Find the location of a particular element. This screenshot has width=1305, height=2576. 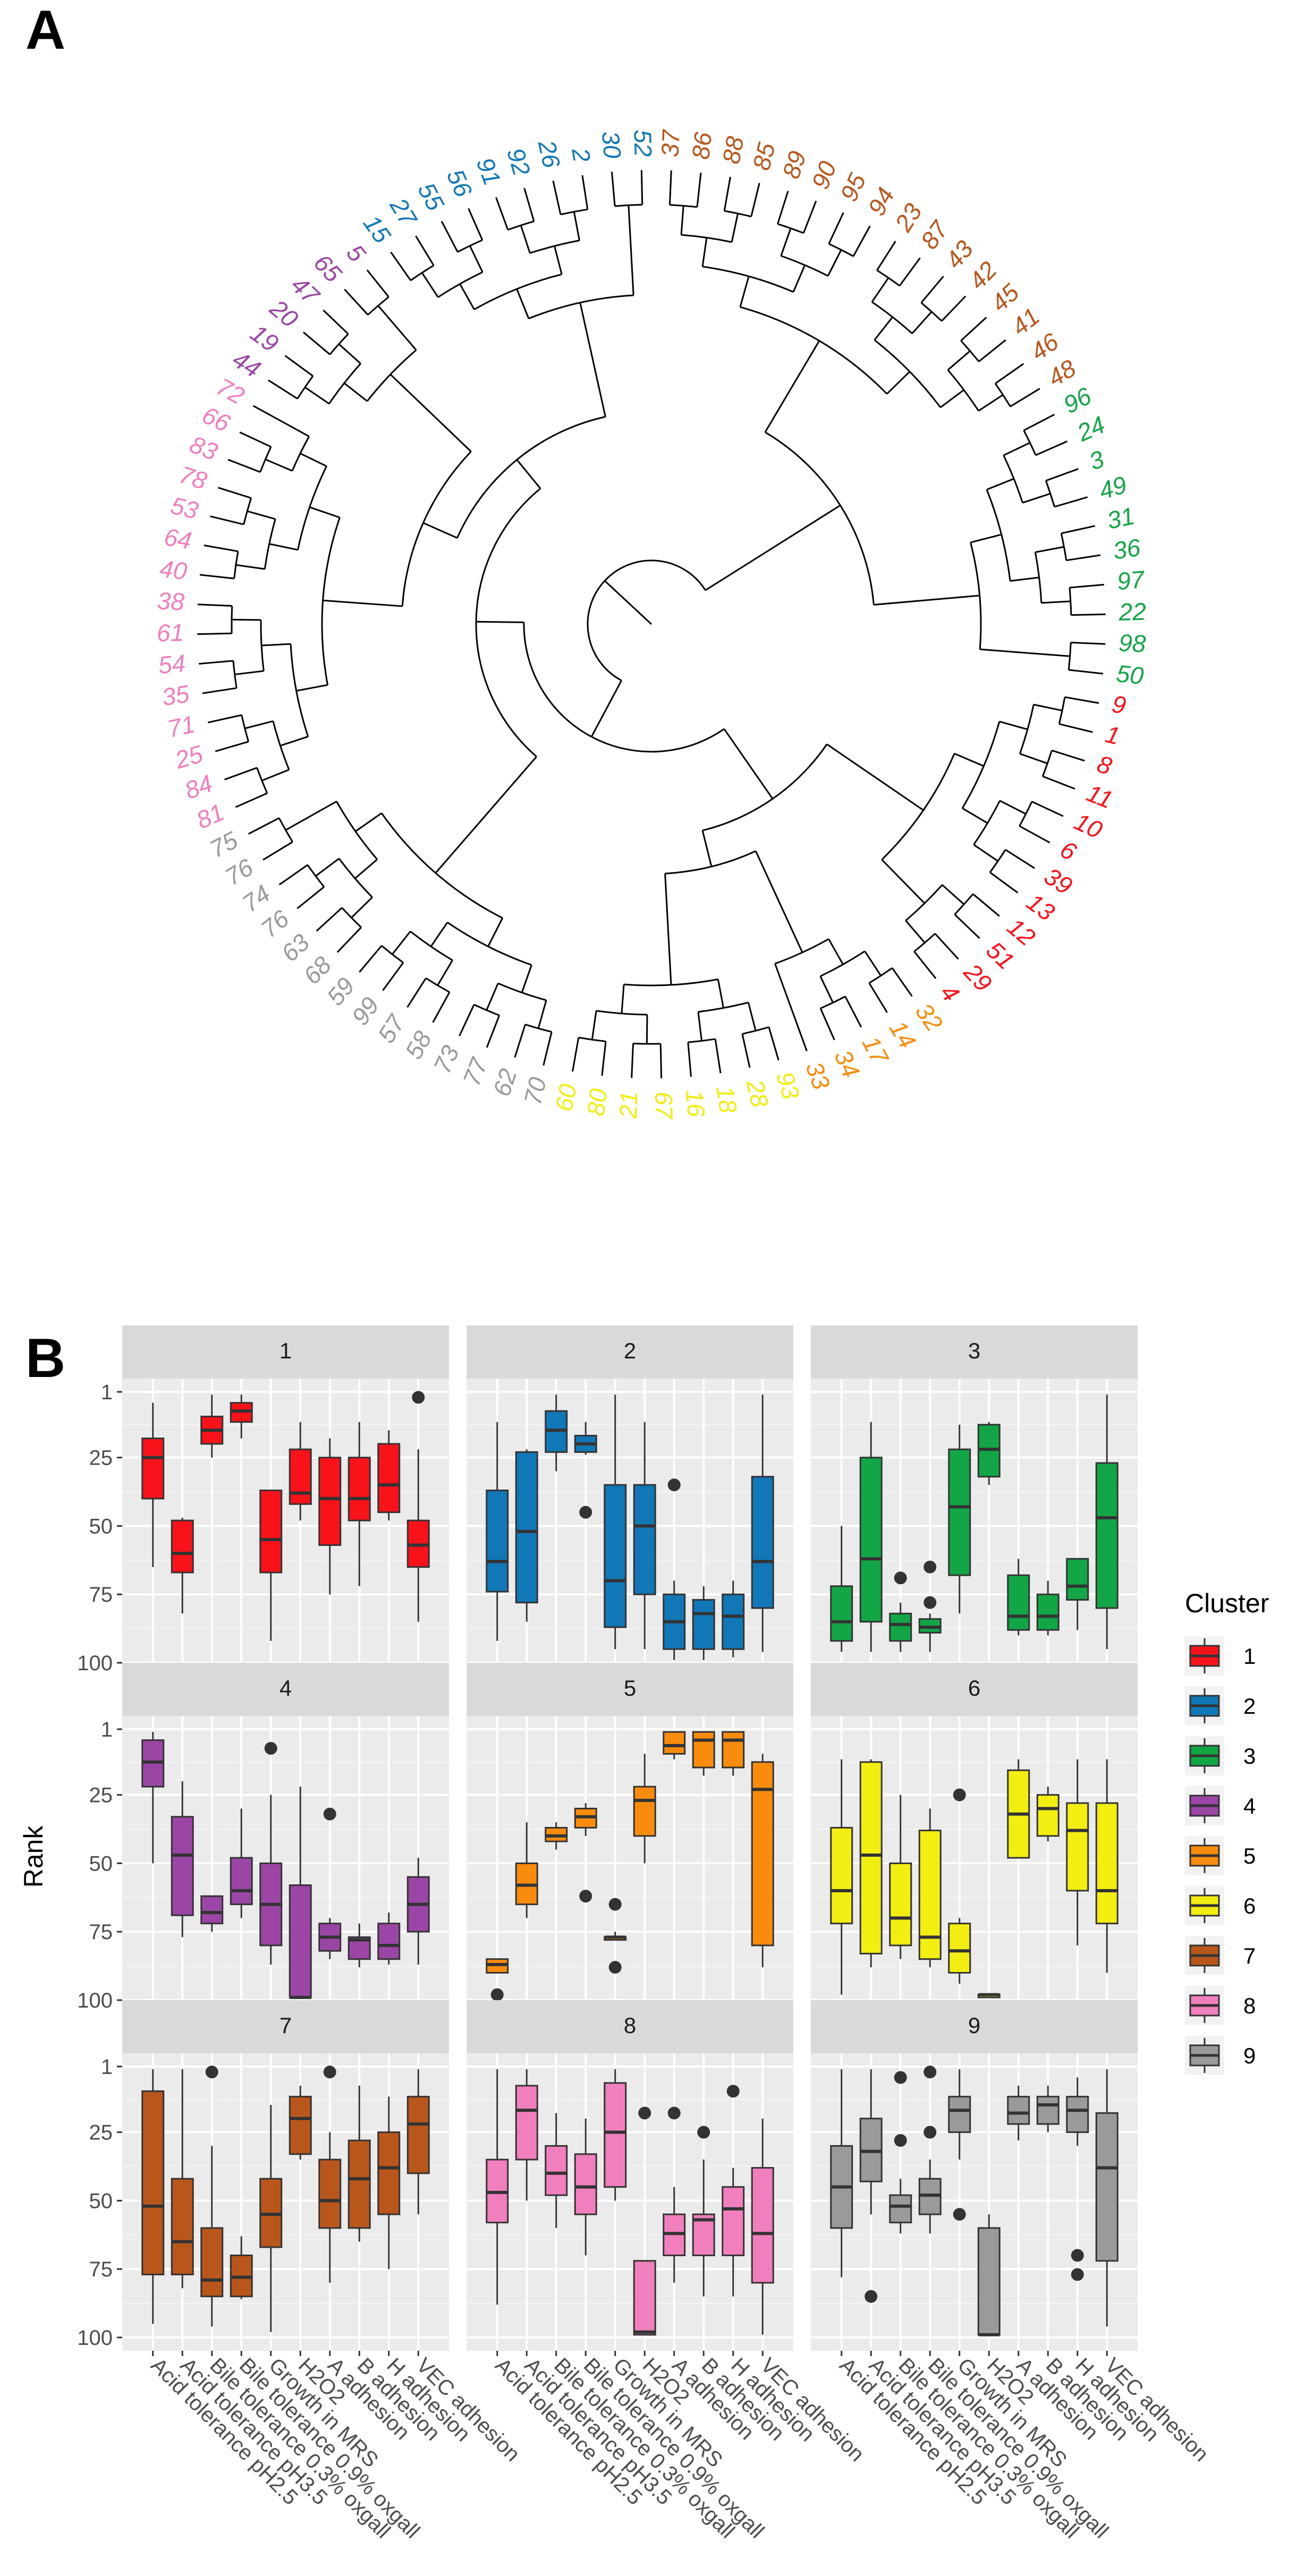

dendrogram-leaf-label: 30 is located at coordinates (611, 145).